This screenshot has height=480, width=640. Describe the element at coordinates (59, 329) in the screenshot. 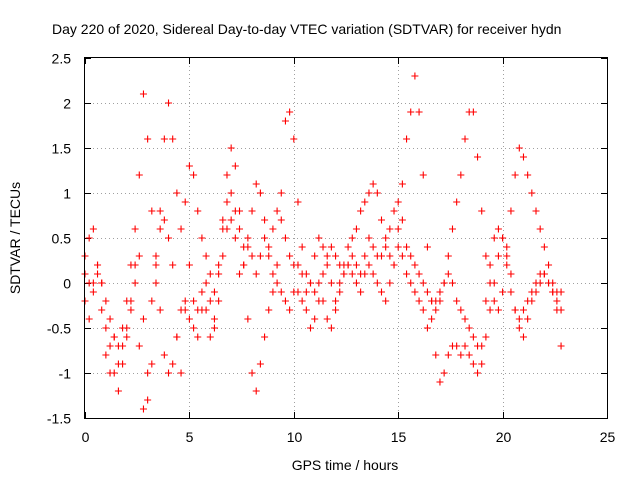

I see `y-tick-label: -0.5` at that location.